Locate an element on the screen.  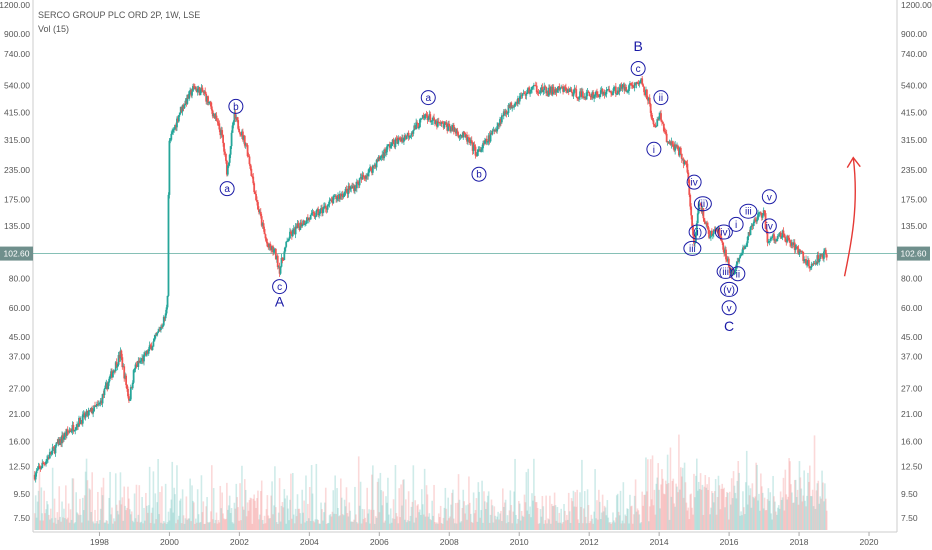
wave-label: a is located at coordinates (428, 98).